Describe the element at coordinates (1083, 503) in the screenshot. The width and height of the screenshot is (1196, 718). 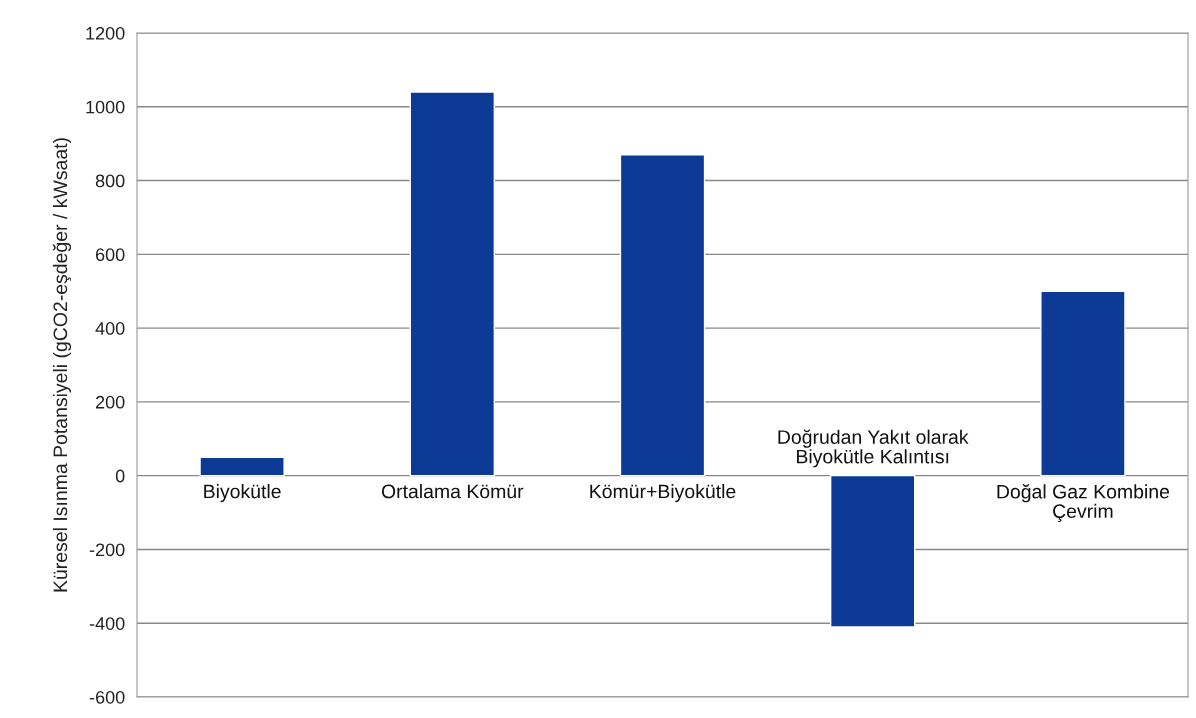
I see `x-tick-label: Doğal Gaz Kombine Çevrim` at that location.